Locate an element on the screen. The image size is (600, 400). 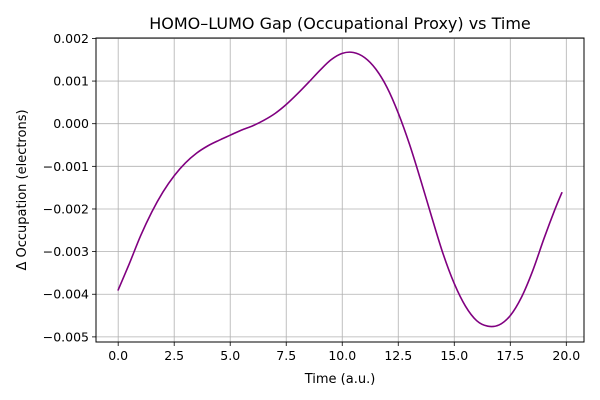
y-tick-label: 0.000 is located at coordinates (71, 123).